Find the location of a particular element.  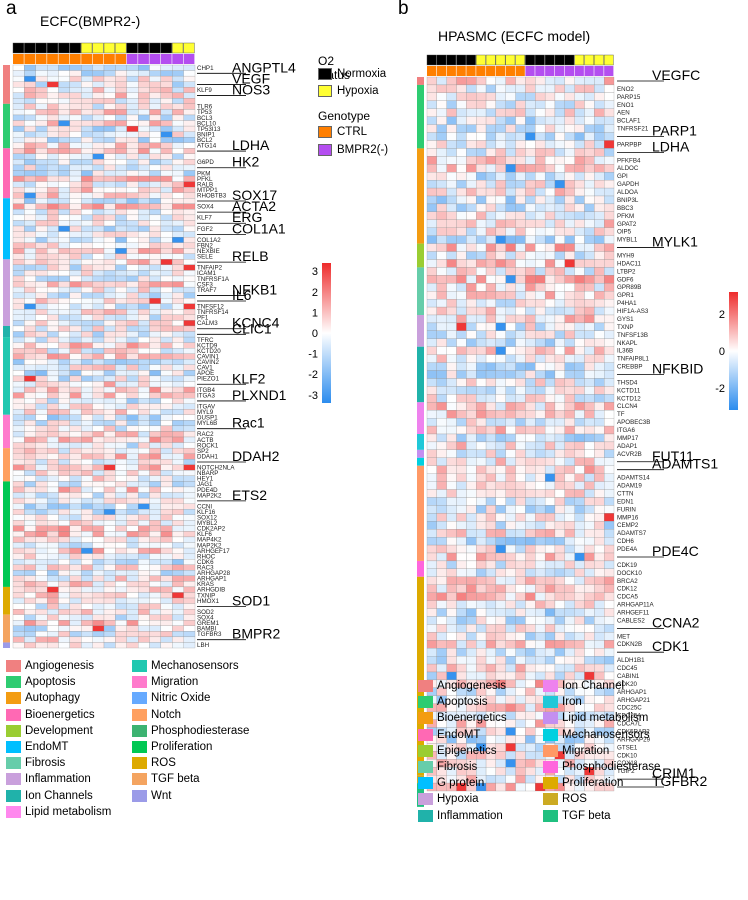

genotype-cell is located at coordinates (599, 71).